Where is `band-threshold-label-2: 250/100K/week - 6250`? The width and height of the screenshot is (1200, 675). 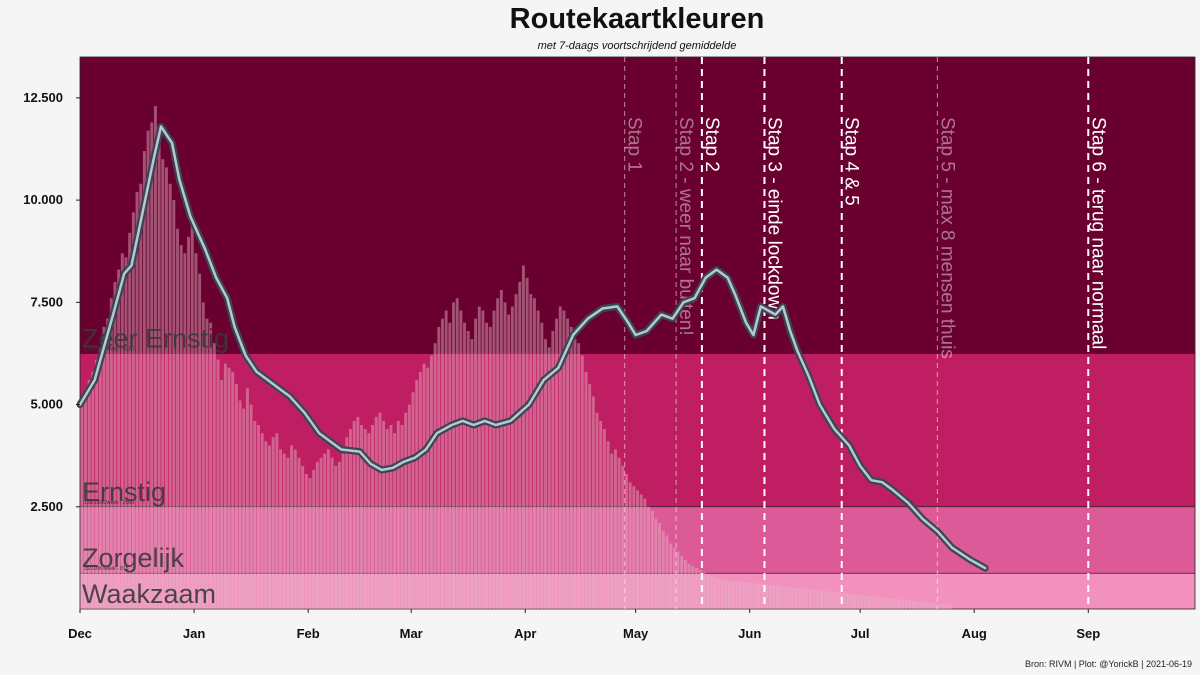
band-threshold-label-2: 250/100K/week - 6250 is located at coordinates (109, 349).